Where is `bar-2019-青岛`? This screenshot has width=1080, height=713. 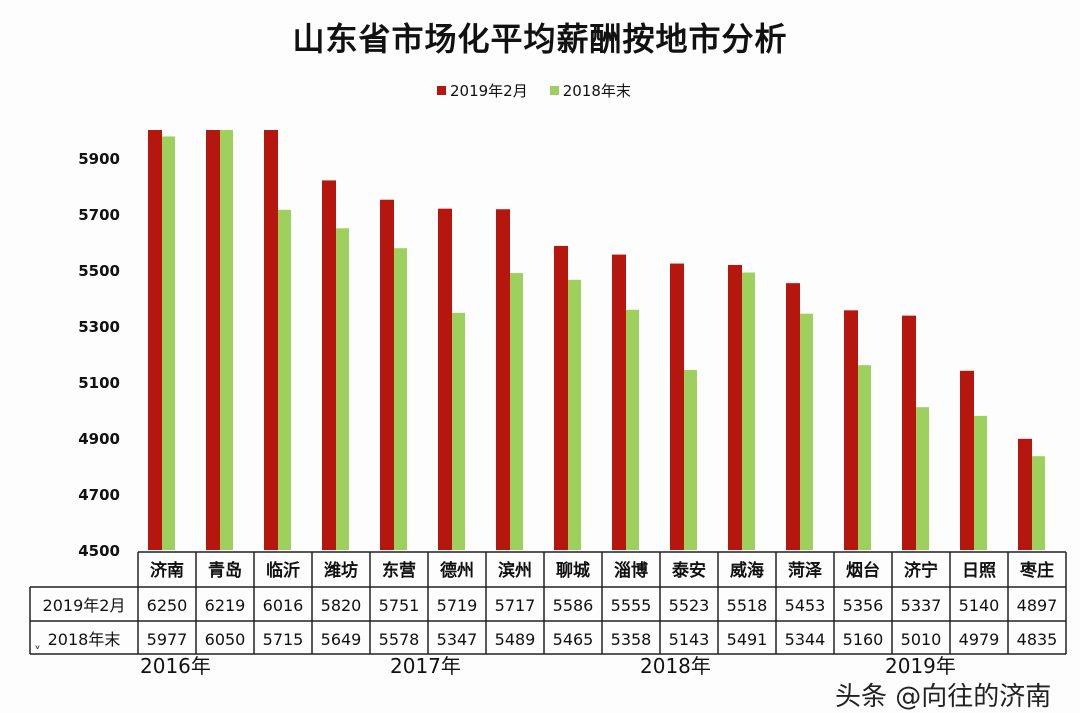
bar-2019-青岛 is located at coordinates (213, 340).